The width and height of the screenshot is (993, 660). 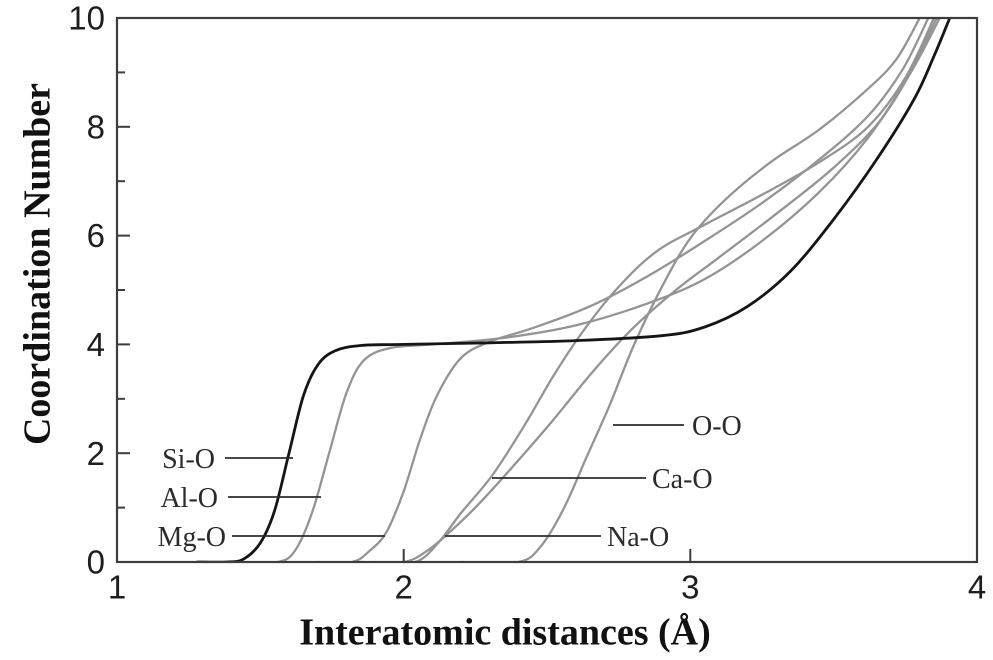 I want to click on annotation-label-al-o: Al-O, so click(x=189, y=498).